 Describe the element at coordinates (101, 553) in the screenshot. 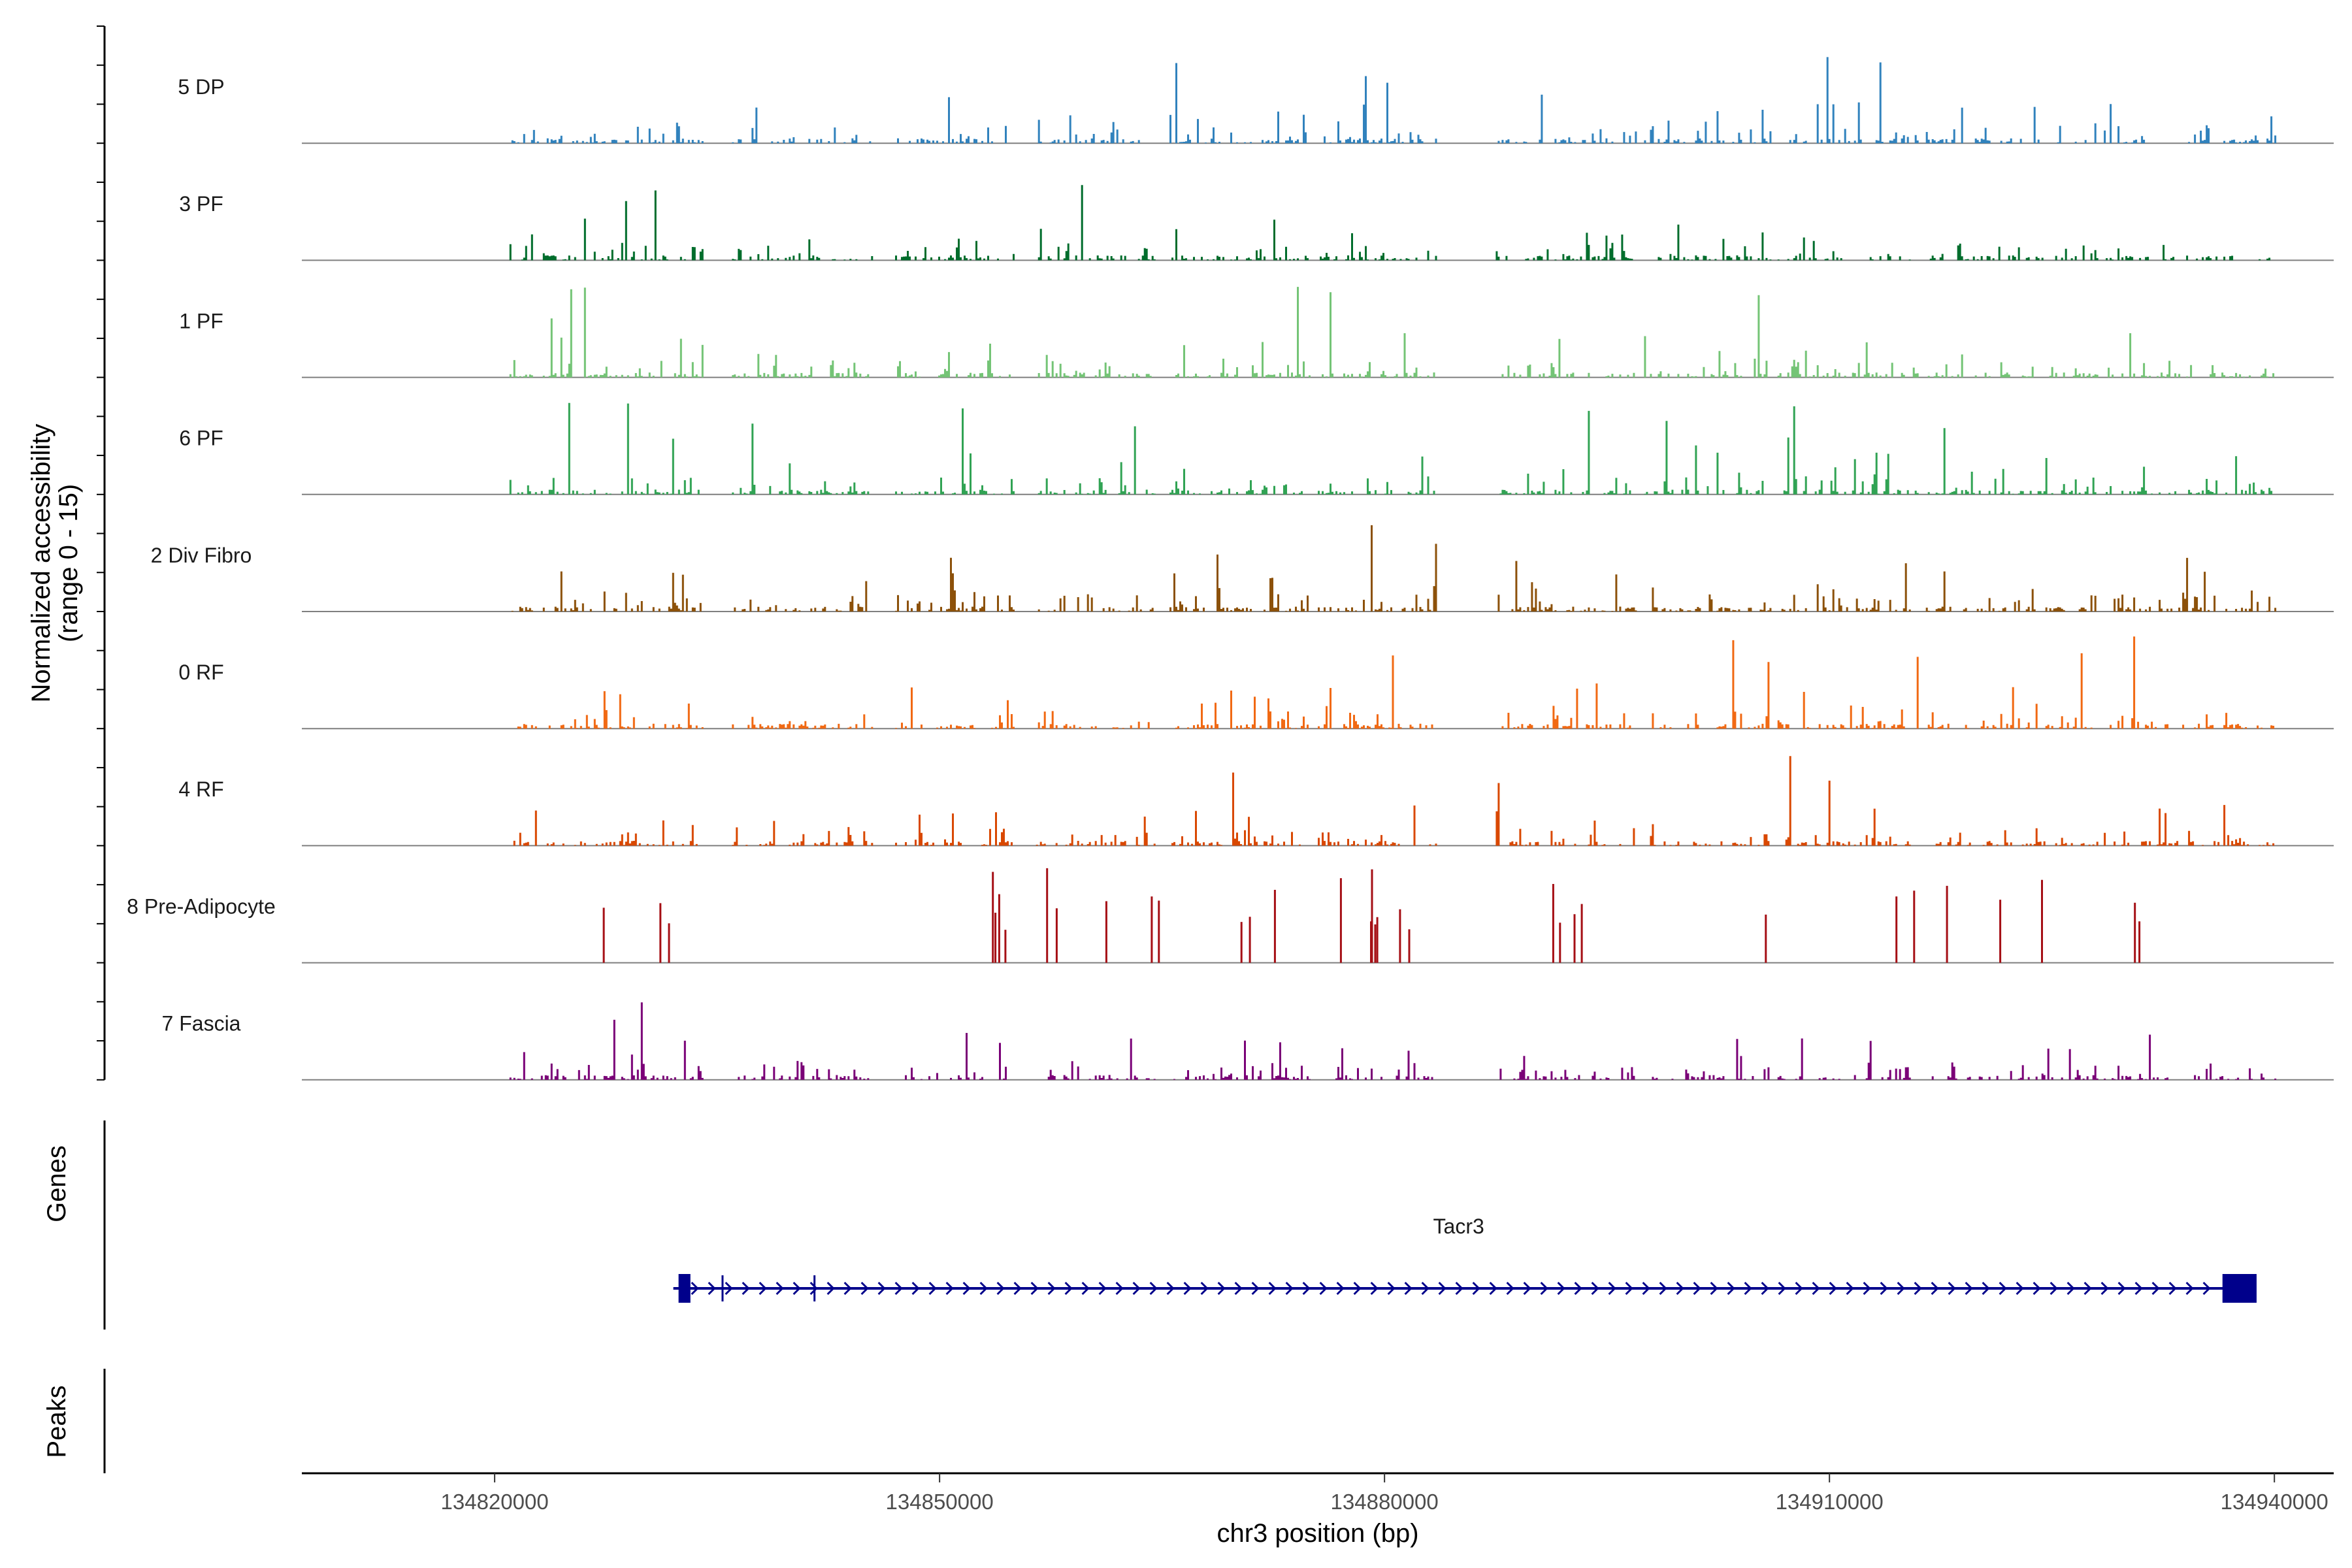

I see `y-axis` at that location.